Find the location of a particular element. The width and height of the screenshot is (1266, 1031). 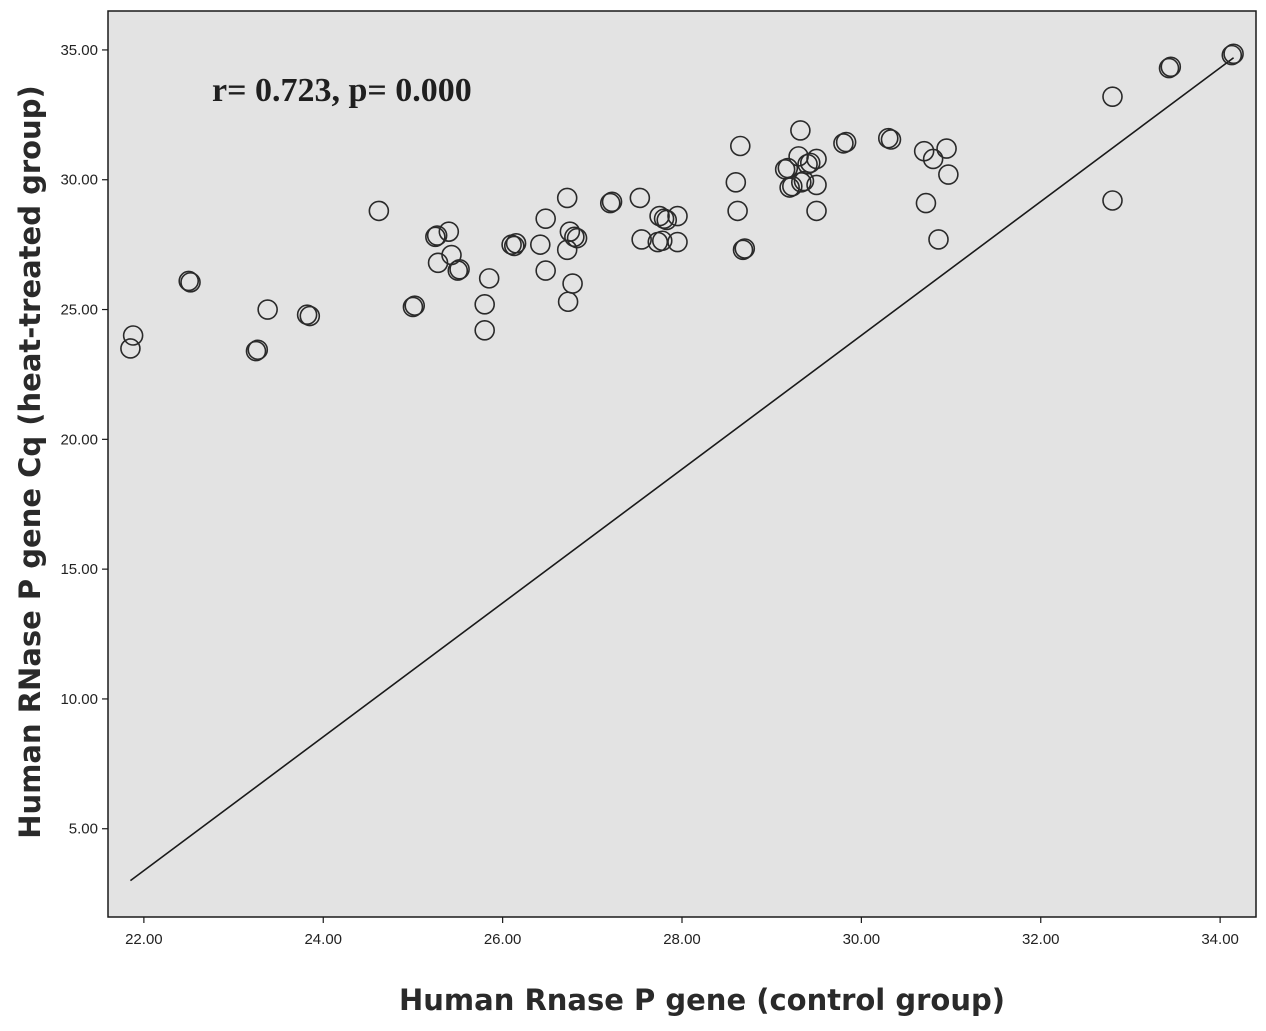

y-axis: 5.00 10.00 15.00 20.00 25.00 30.00 35.00 is located at coordinates (84, 440).